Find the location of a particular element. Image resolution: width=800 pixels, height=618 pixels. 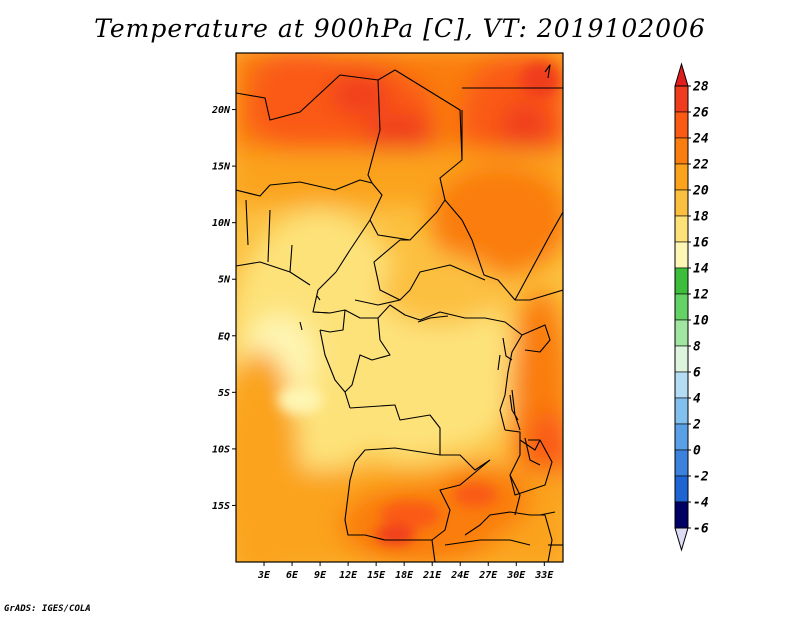

colorbar-bottom-arrow is located at coordinates (681, 539).